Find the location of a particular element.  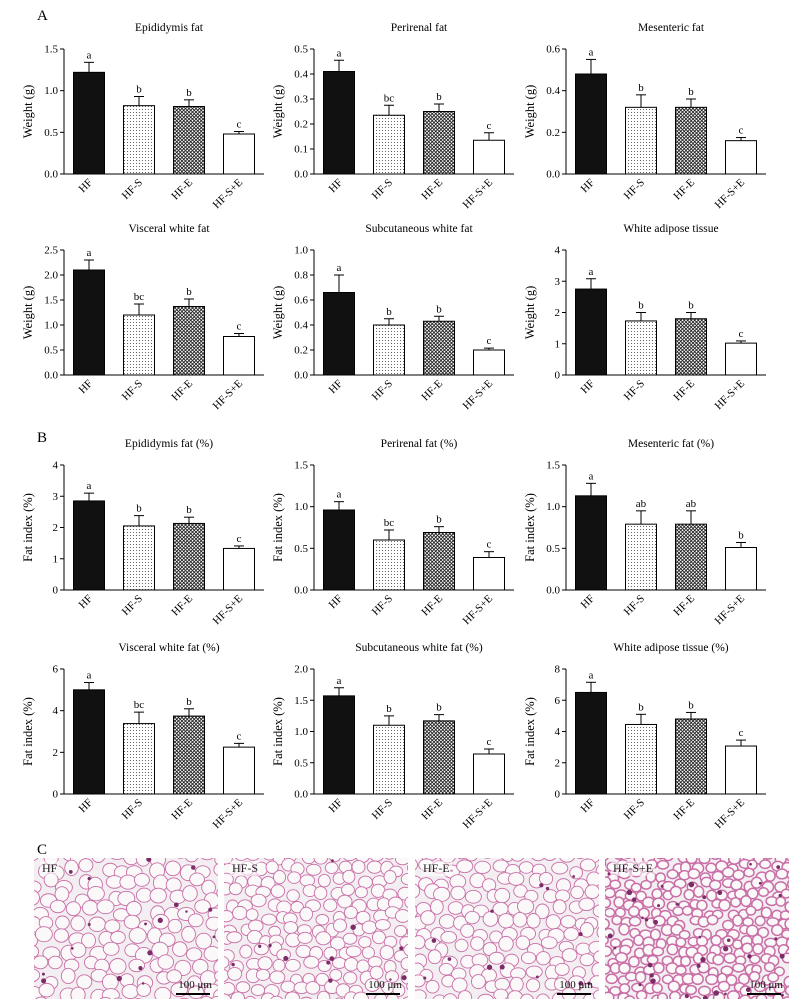

bar-hf-e is located at coordinates (189, 755).